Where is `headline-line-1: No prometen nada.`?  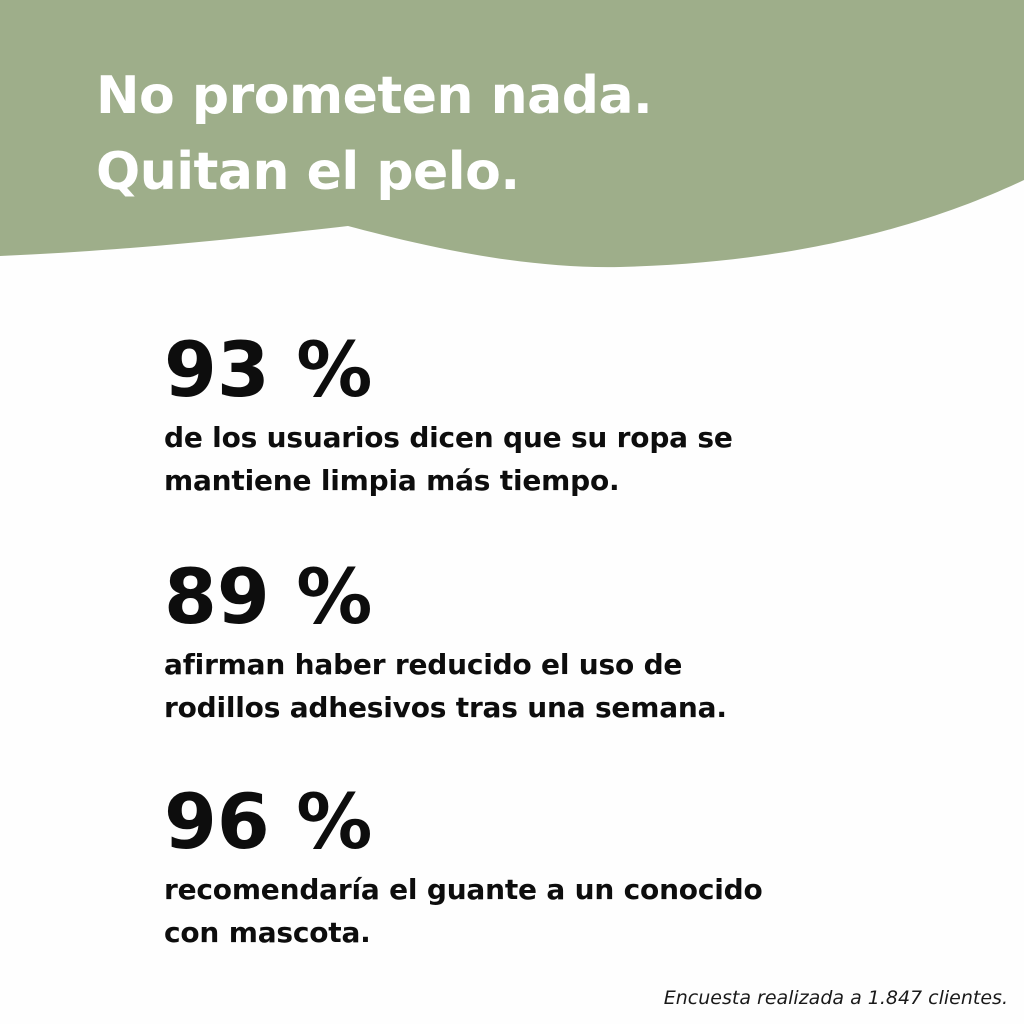
headline-line-1: No prometen nada. is located at coordinates (374, 96).